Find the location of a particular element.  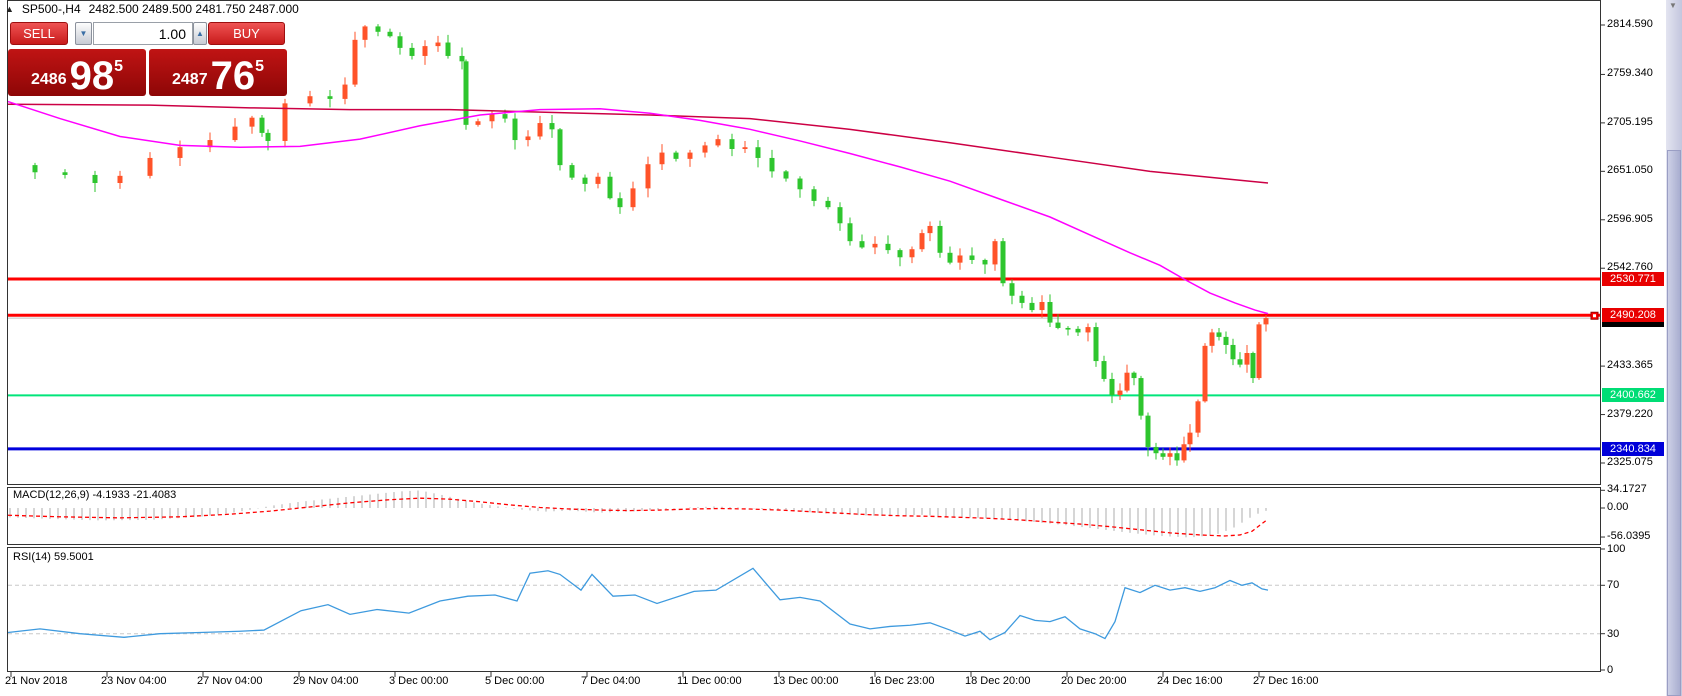

rsi-line is located at coordinates (638, 604).